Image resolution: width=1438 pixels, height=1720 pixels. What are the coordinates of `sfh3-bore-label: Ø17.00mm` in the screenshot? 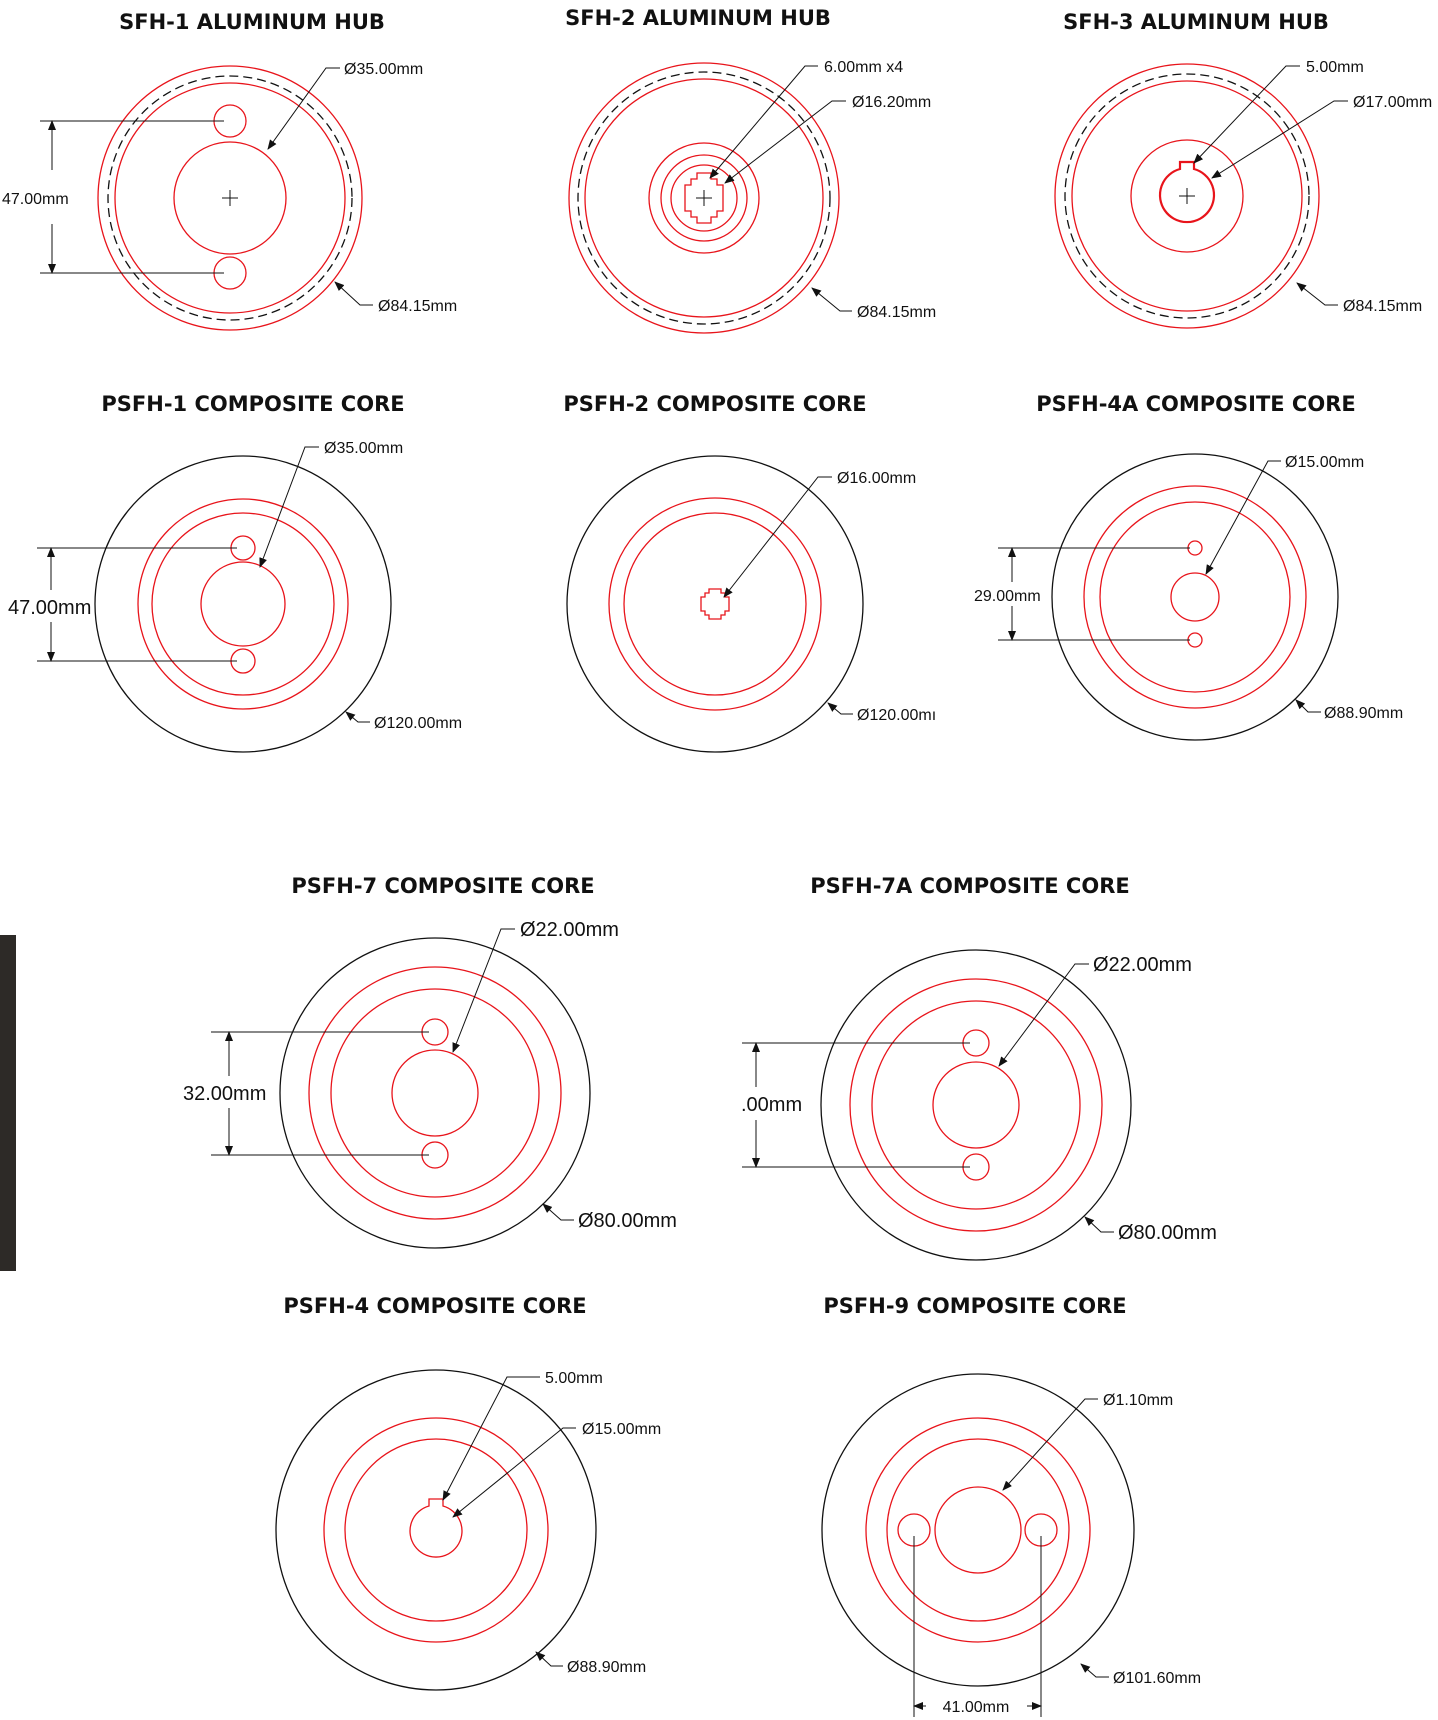 It's located at (1392, 102).